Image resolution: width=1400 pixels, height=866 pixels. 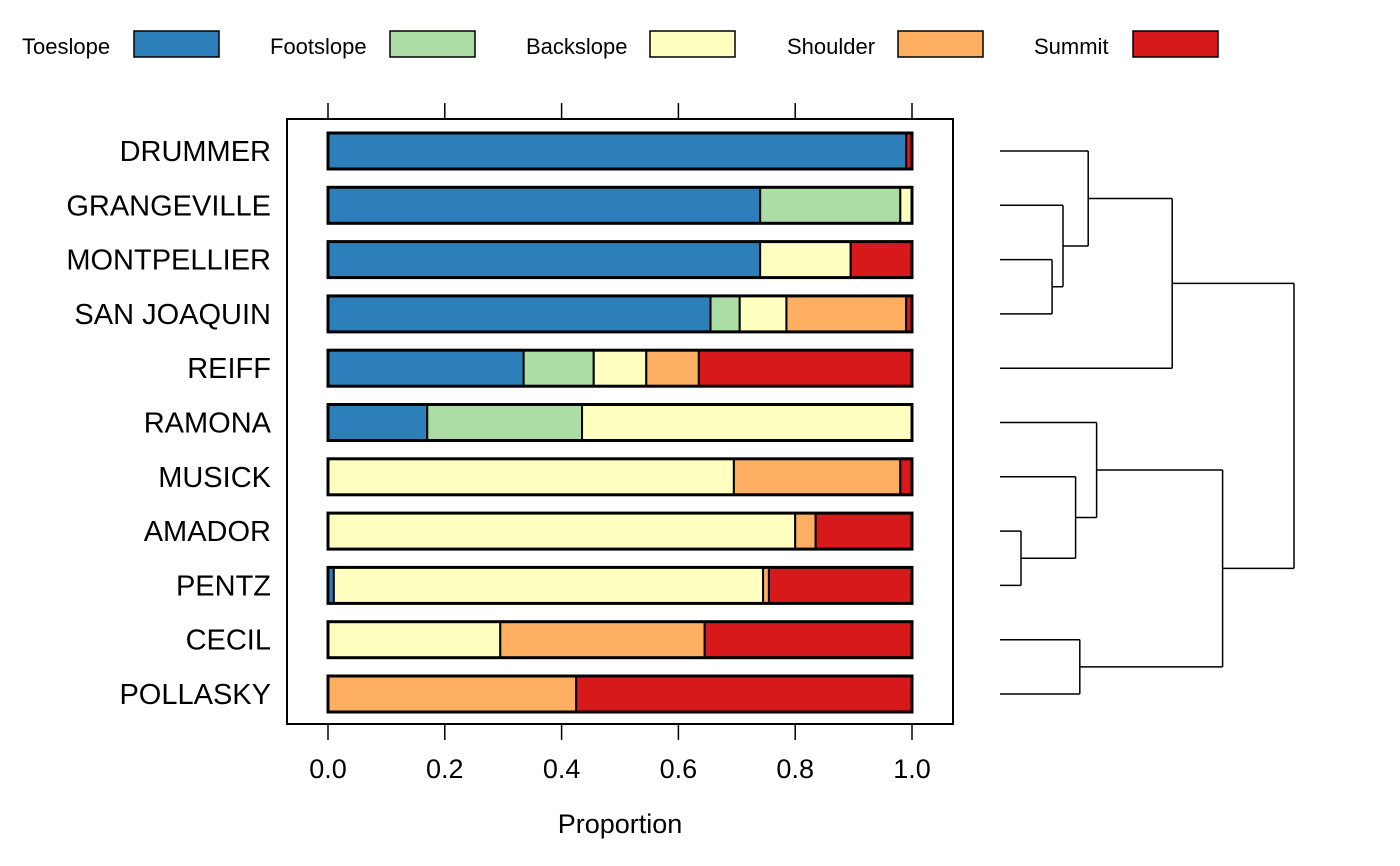 I want to click on category-label: POLLASKY, so click(x=195, y=695).